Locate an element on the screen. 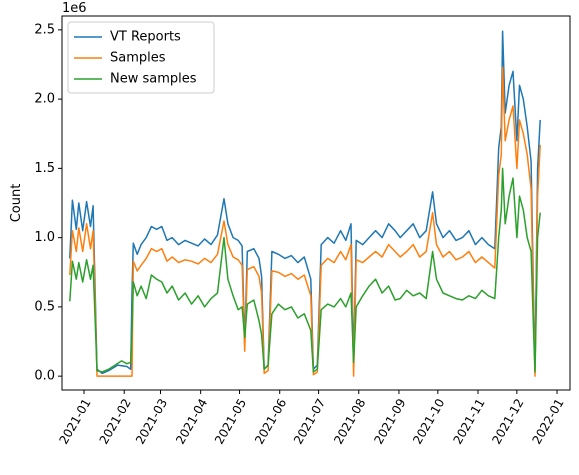 The width and height of the screenshot is (579, 475). y-tick-label: 0.5 is located at coordinates (44, 306).